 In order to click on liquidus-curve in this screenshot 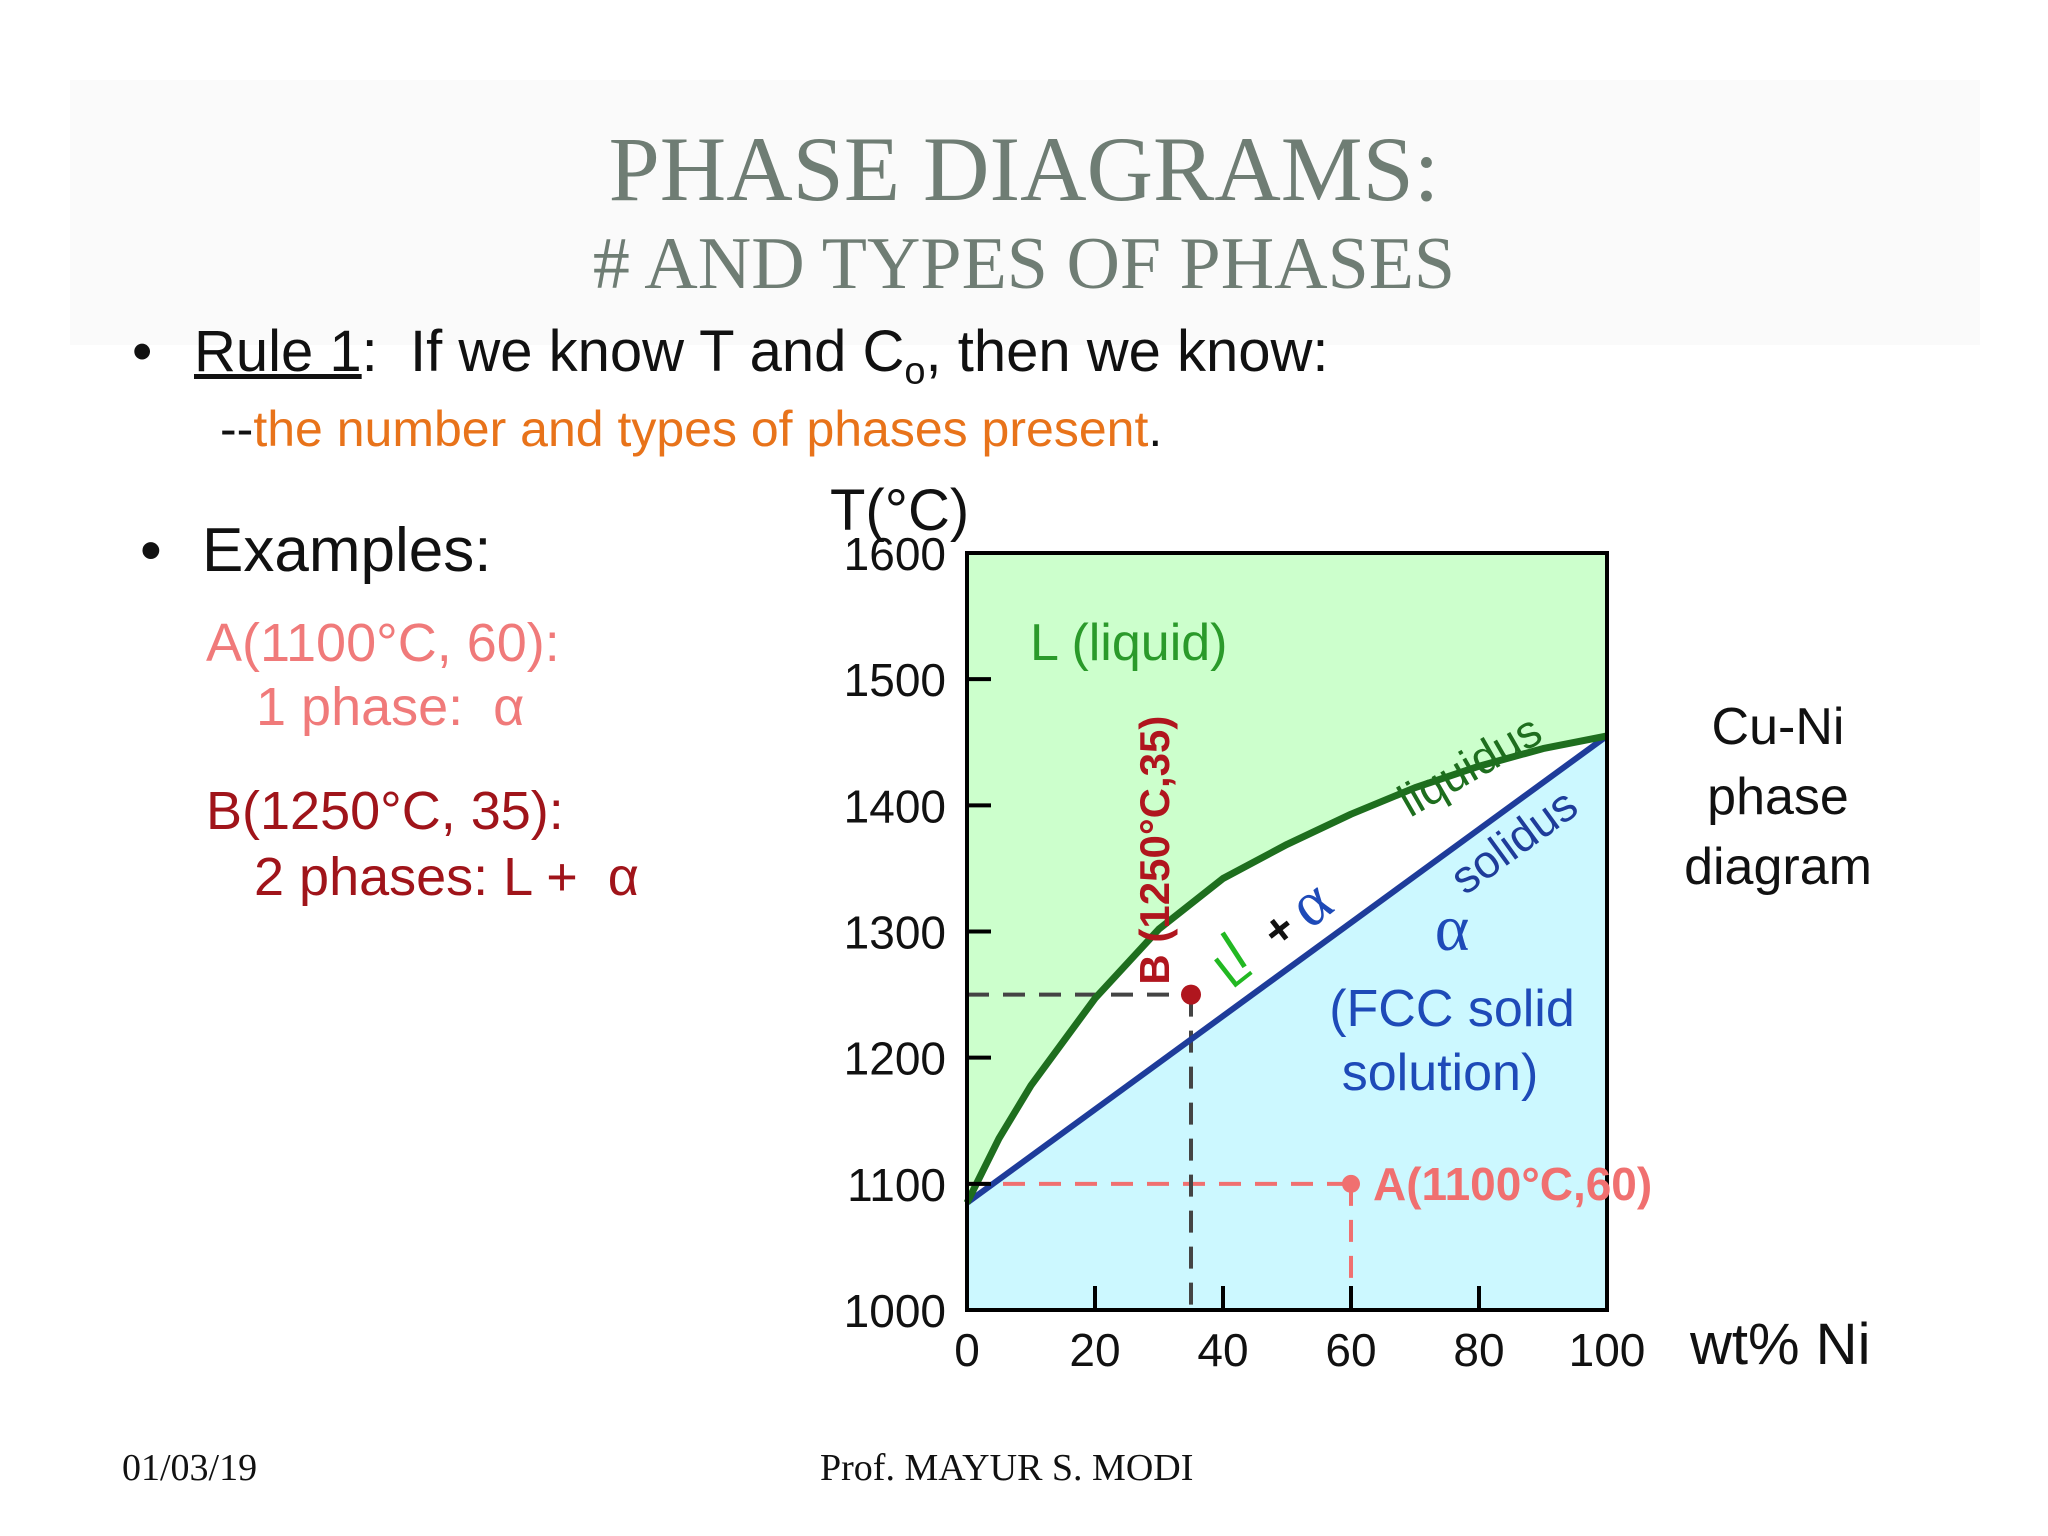, I will do `click(1285, 968)`.